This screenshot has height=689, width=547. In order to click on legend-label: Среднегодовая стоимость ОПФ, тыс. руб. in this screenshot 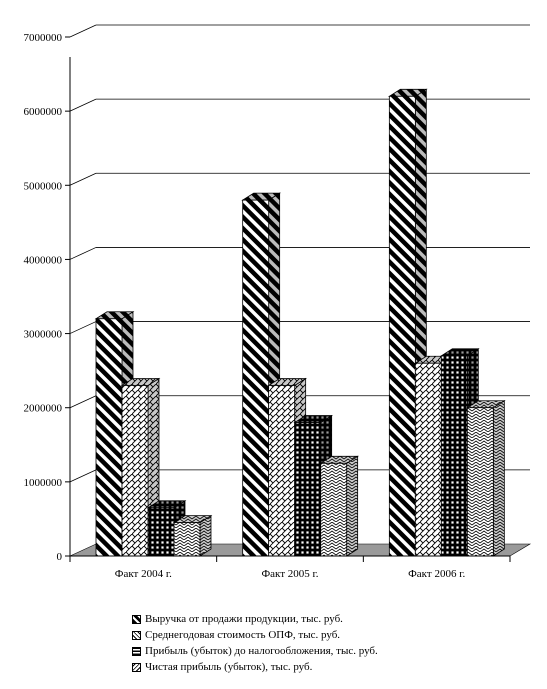, I will do `click(243, 635)`.